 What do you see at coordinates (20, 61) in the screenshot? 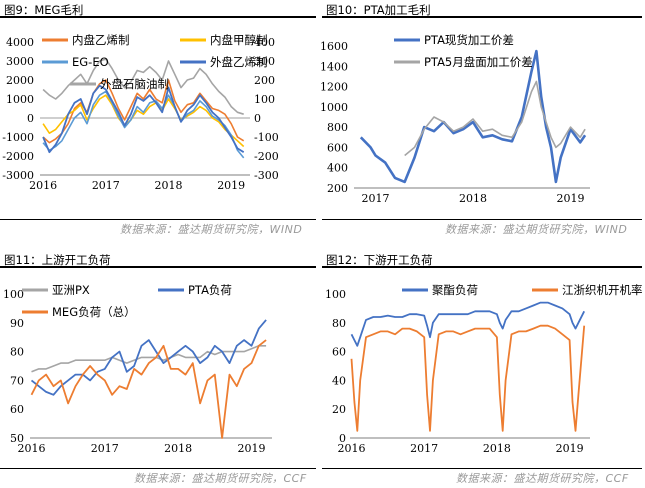
I see `y-tick-label: 3000` at bounding box center [20, 61].